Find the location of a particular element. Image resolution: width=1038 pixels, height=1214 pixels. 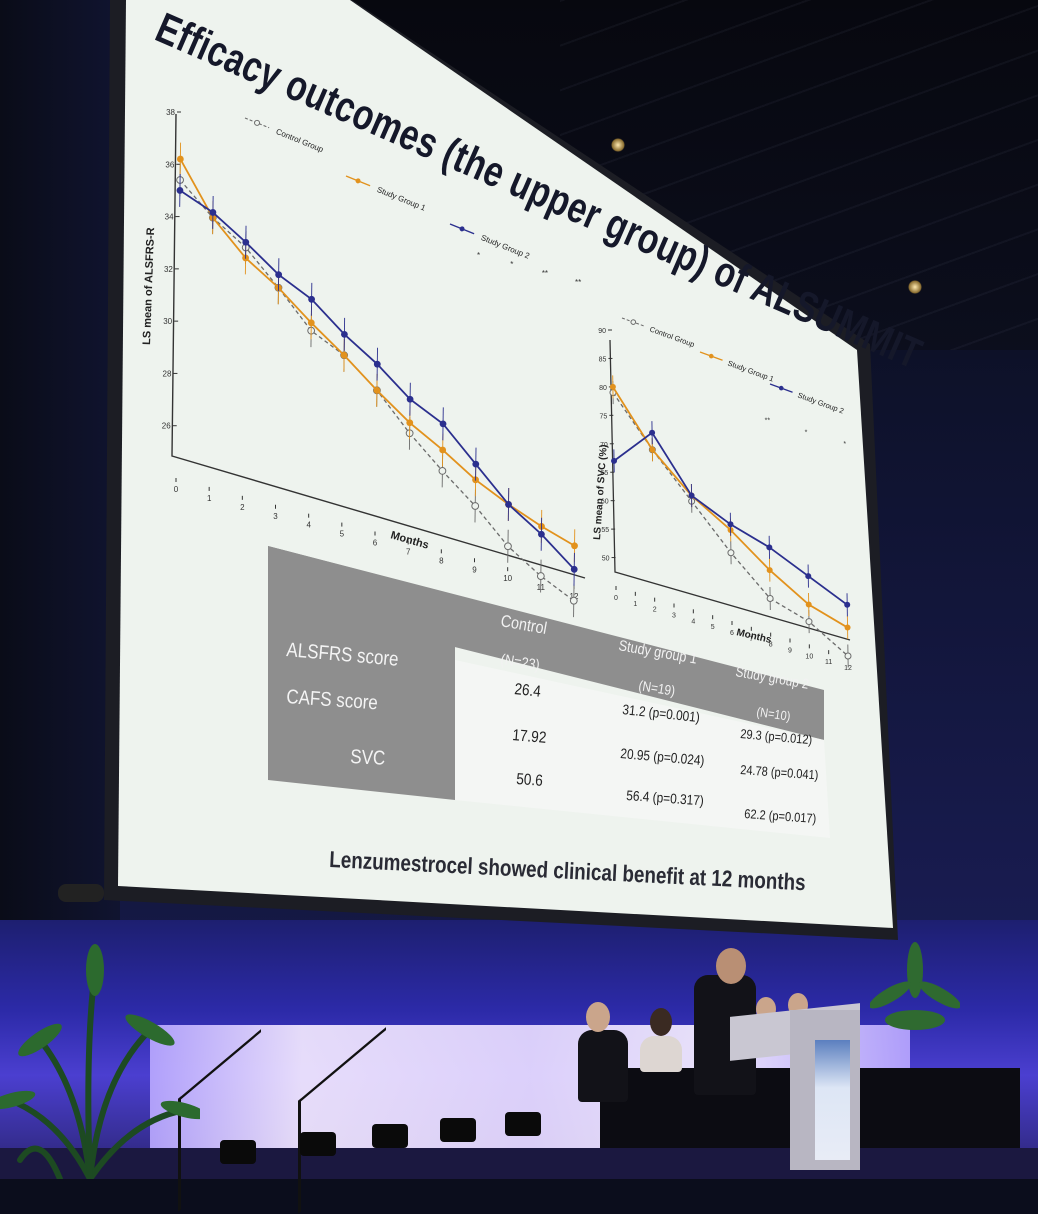

stage-plant-left is located at coordinates (100, 1054).